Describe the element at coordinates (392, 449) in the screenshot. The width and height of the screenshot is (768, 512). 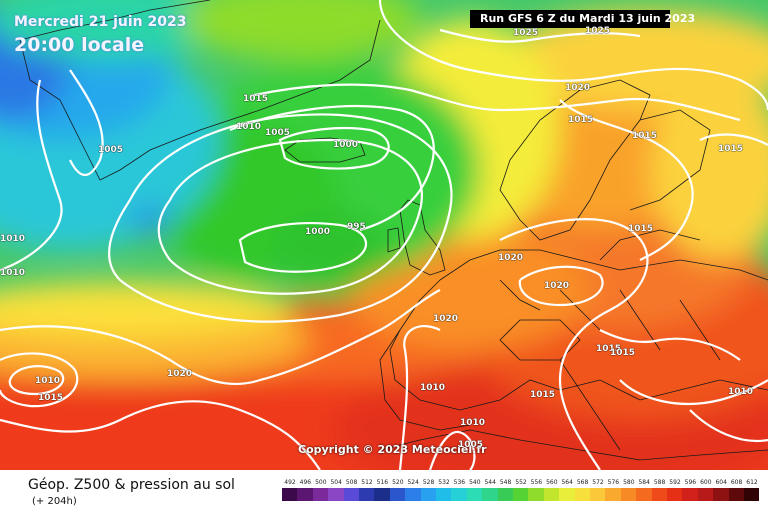
I see `copyright-text: Copyright © 2023 Meteociel.fr` at that location.